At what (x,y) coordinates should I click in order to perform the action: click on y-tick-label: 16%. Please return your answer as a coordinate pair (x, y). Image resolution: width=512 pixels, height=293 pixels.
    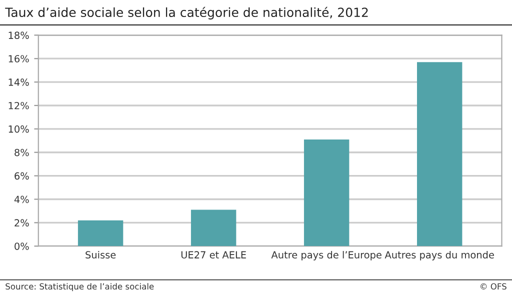
    Looking at the image, I should click on (18, 58).